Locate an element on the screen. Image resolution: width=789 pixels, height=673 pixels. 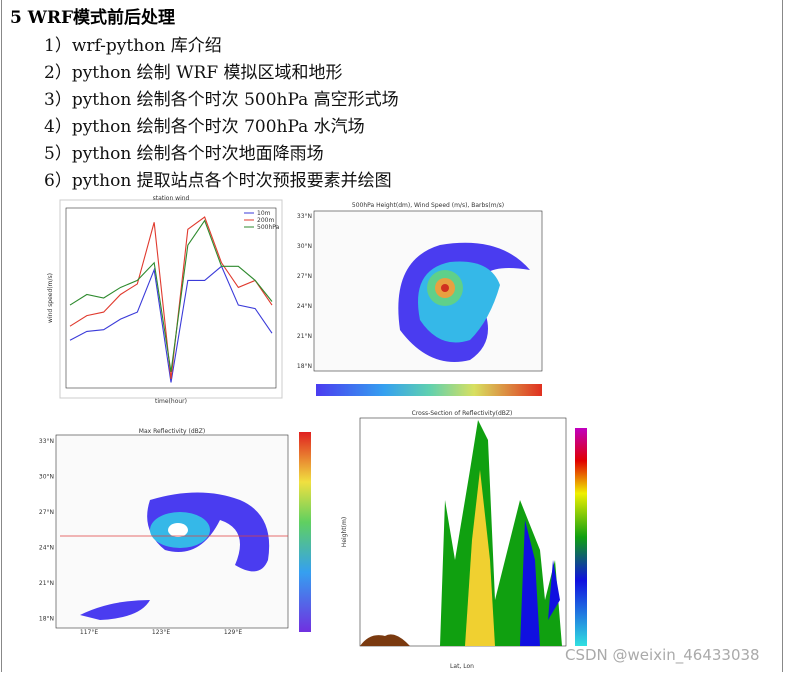
figure-title: station wind is located at coordinates (171, 198).